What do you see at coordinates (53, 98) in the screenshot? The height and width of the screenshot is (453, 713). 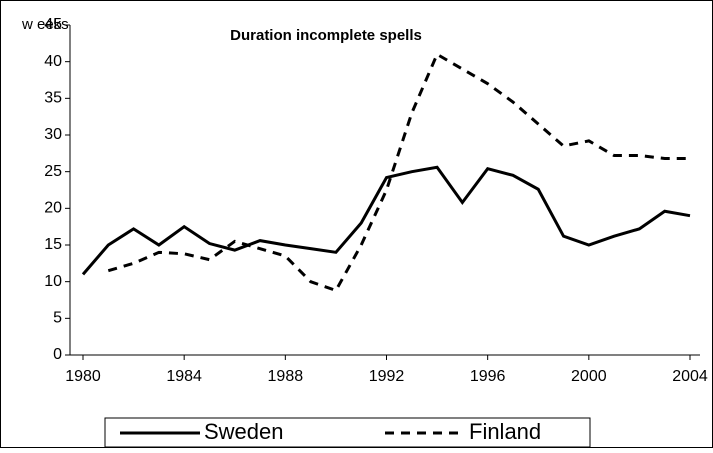 I see `y-tick-label: 35` at bounding box center [53, 98].